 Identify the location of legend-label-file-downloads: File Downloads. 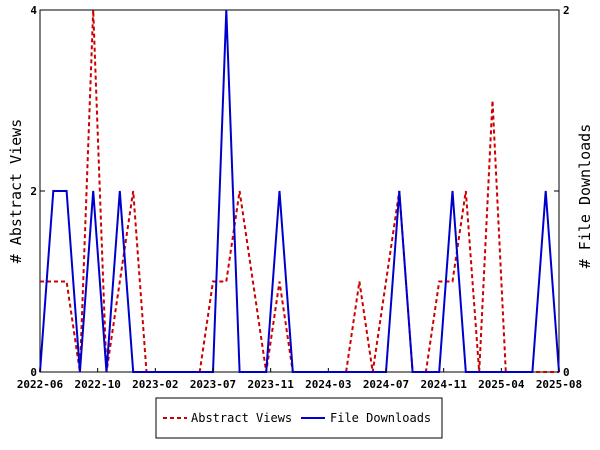
(380, 418).